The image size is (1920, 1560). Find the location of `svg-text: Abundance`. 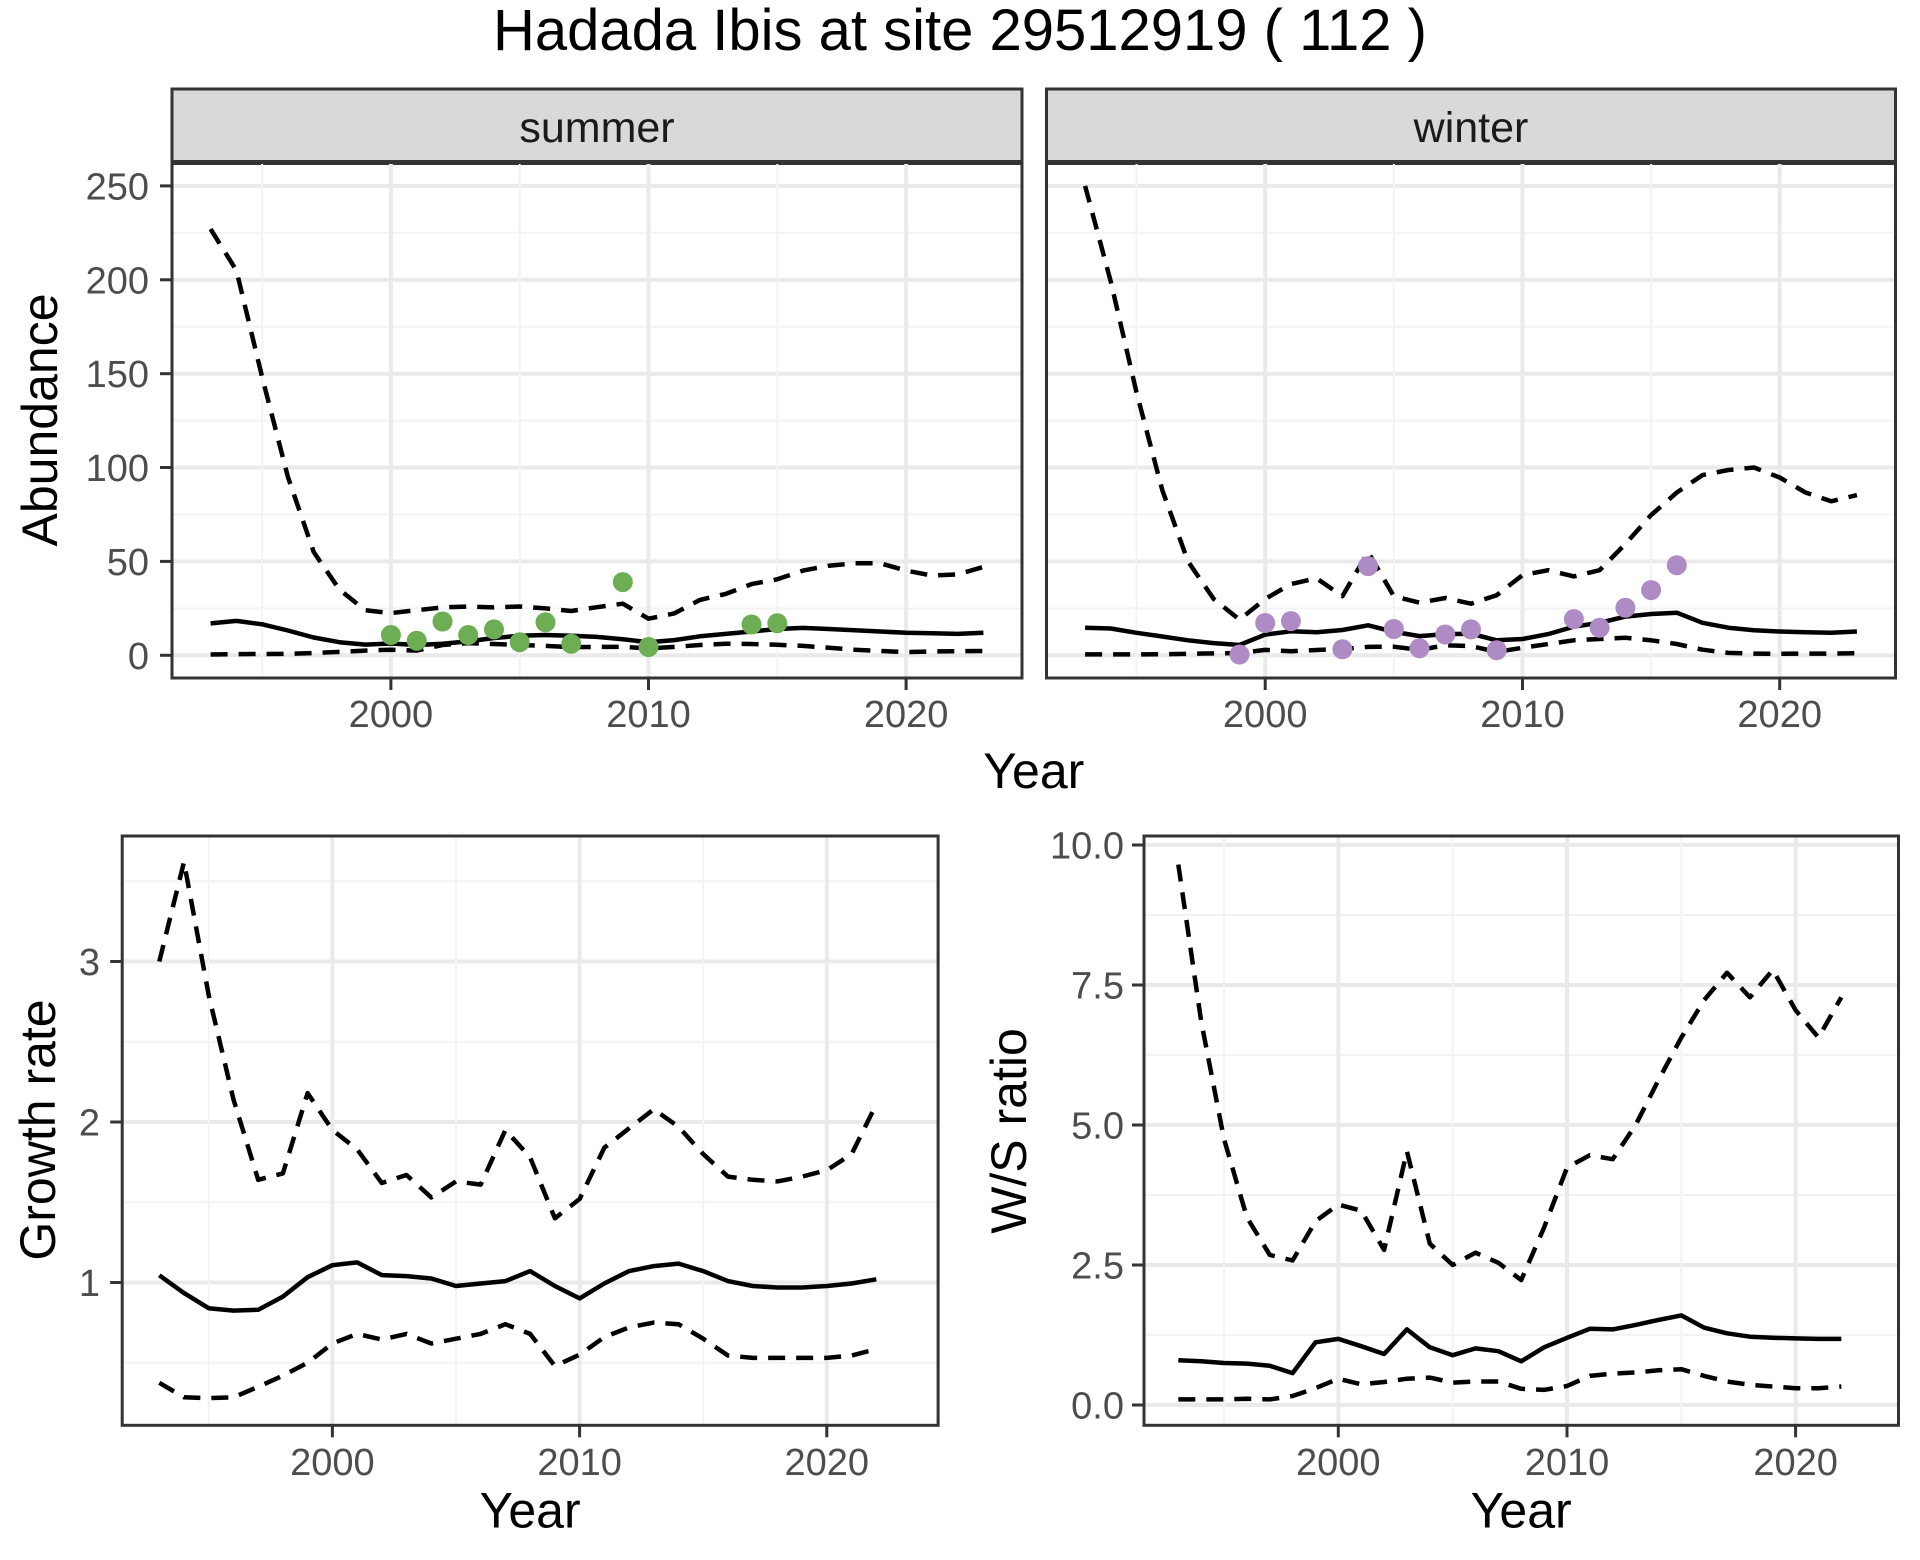

svg-text: Abundance is located at coordinates (40, 419).